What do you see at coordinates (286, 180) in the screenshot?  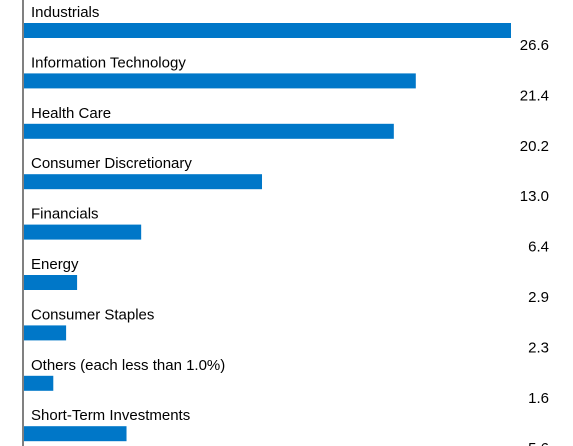 I see `bar-row: Consumer Discretionary 13.0` at bounding box center [286, 180].